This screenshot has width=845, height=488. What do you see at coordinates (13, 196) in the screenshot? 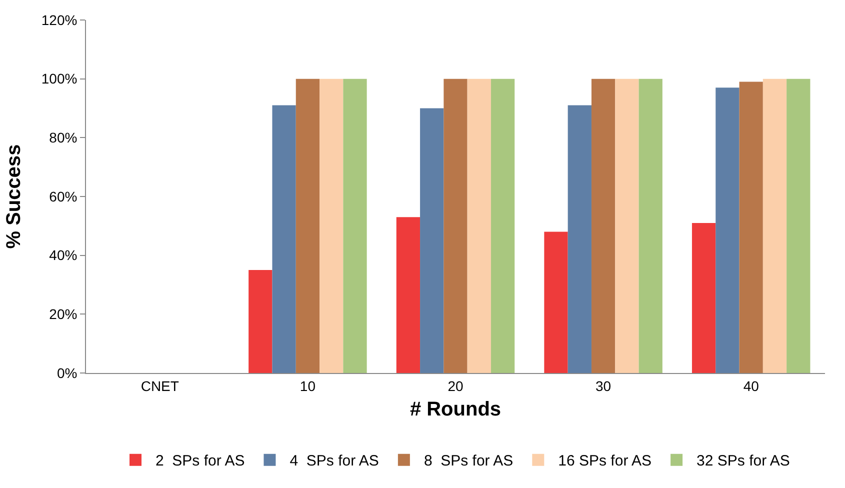
I see `y-axis-title: % Success` at bounding box center [13, 196].